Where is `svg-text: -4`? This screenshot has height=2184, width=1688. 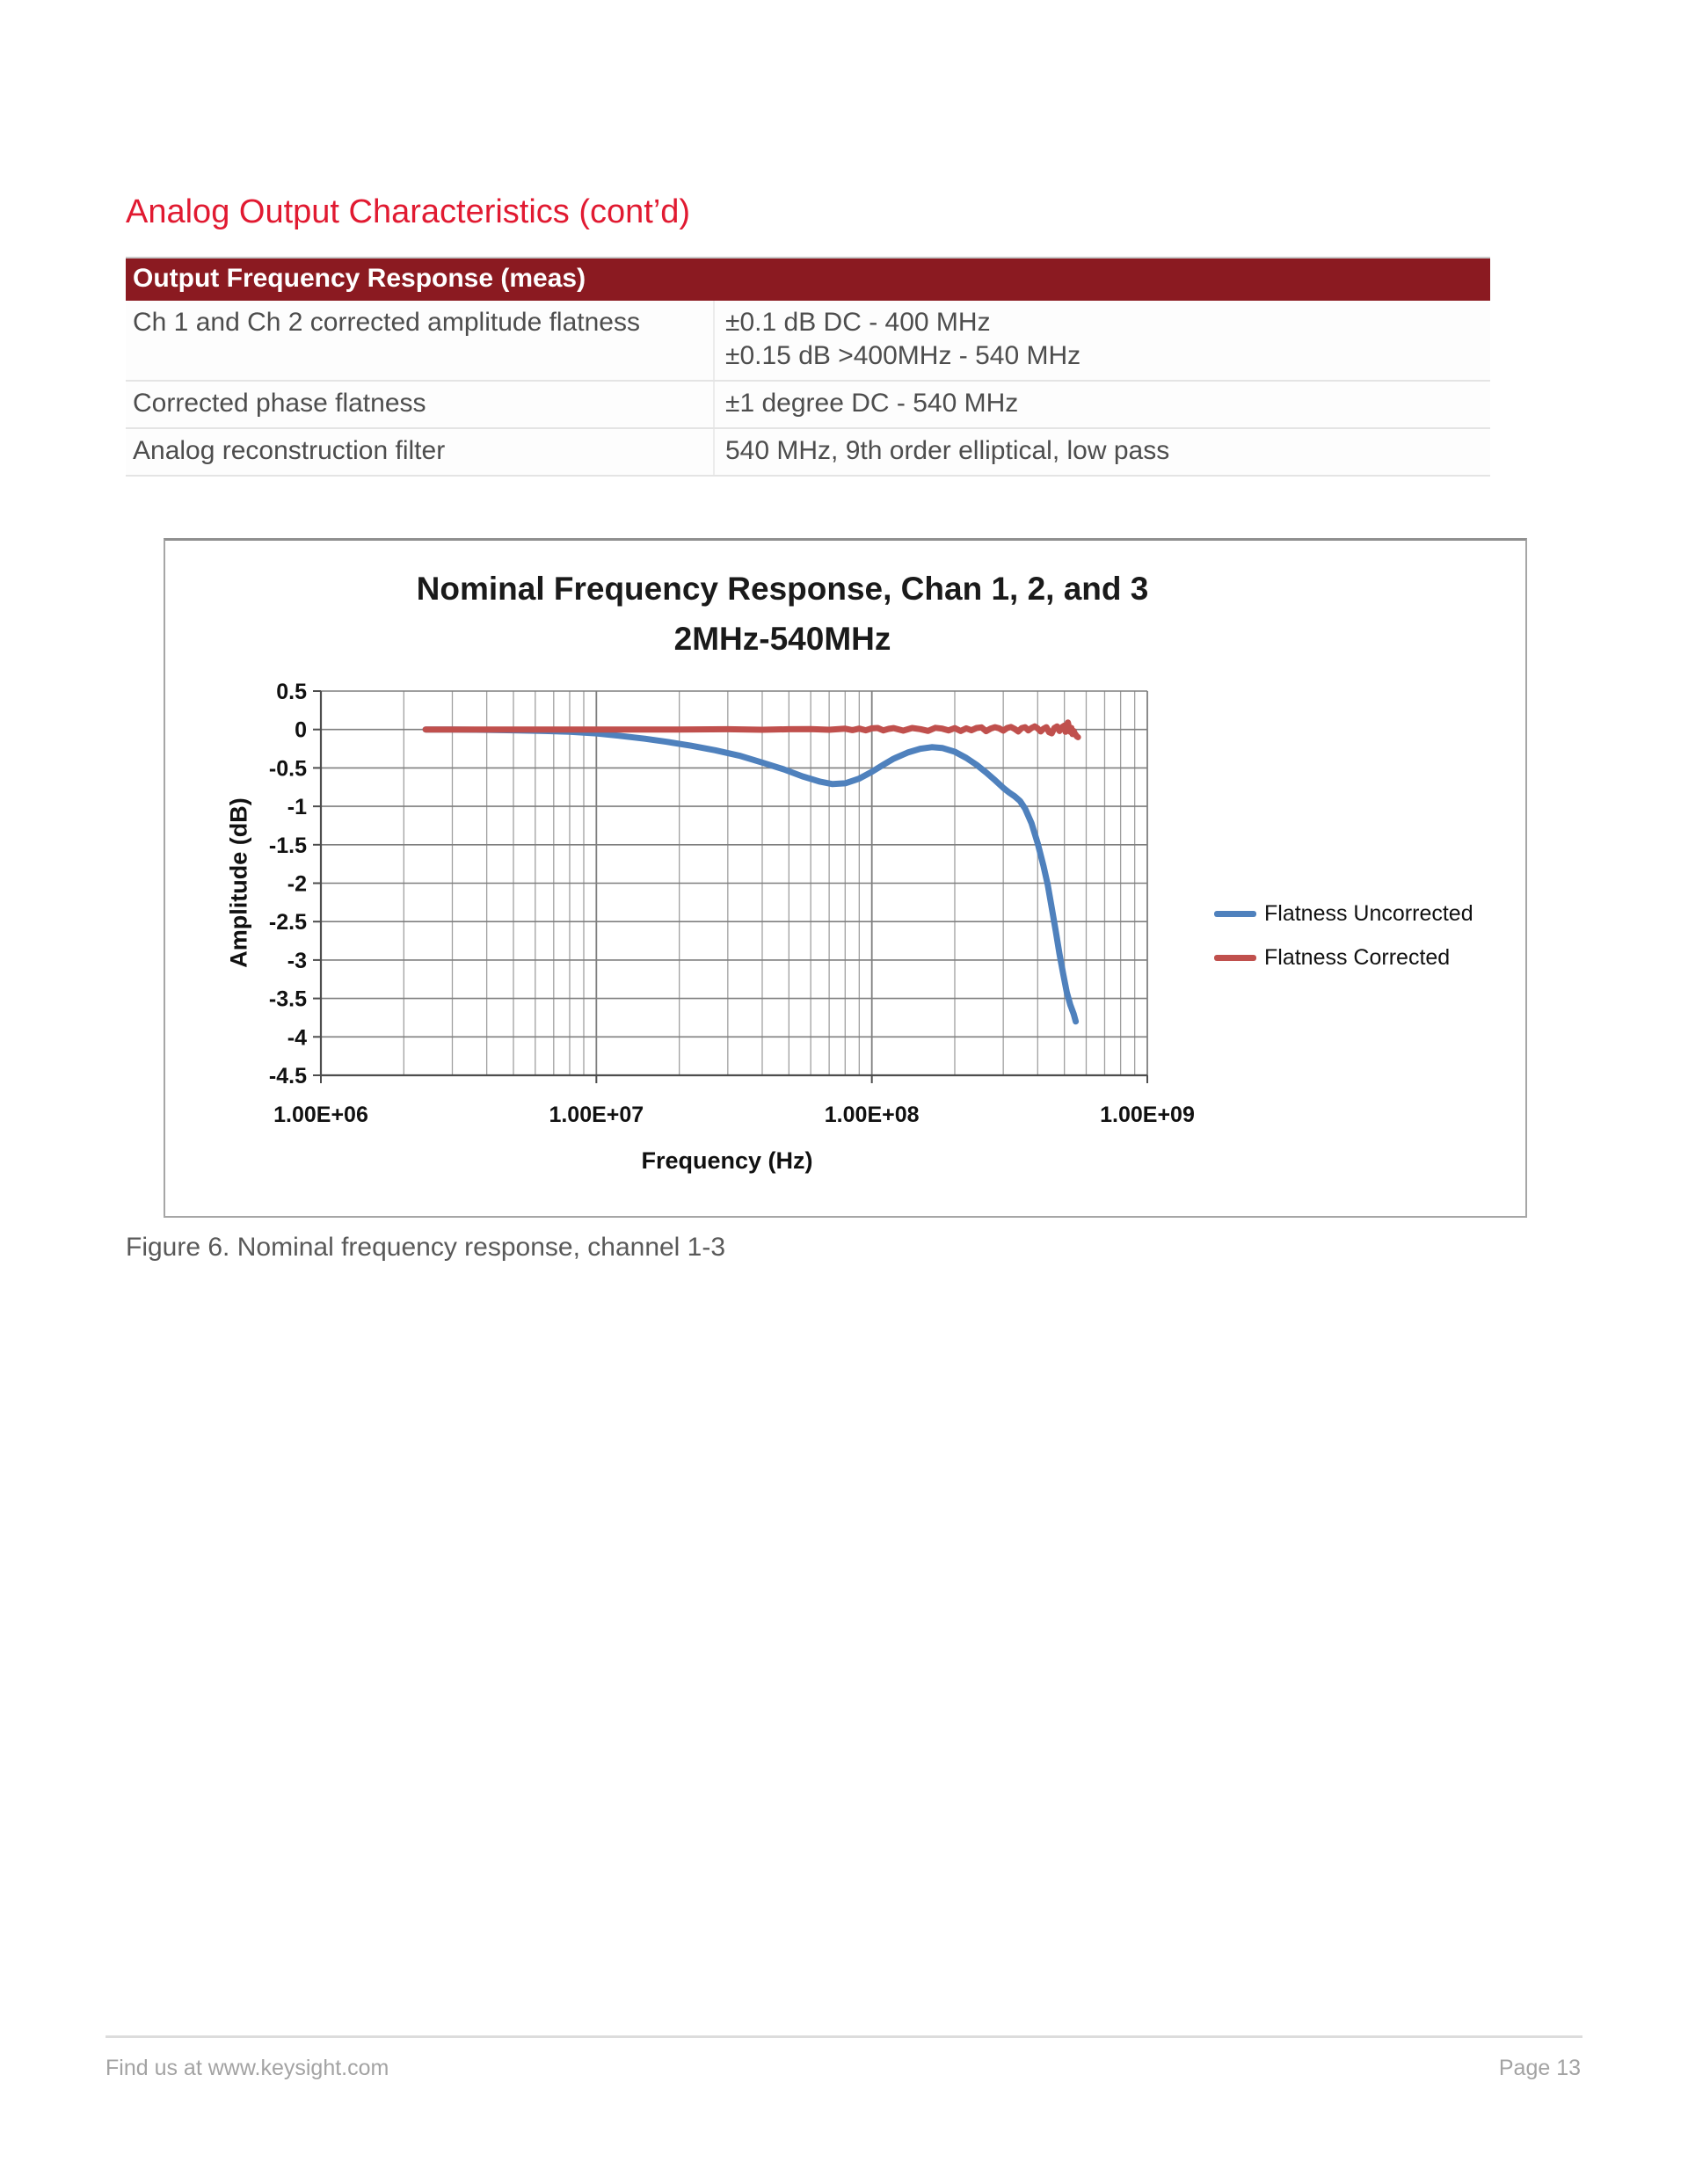
svg-text: -4 is located at coordinates (297, 1037).